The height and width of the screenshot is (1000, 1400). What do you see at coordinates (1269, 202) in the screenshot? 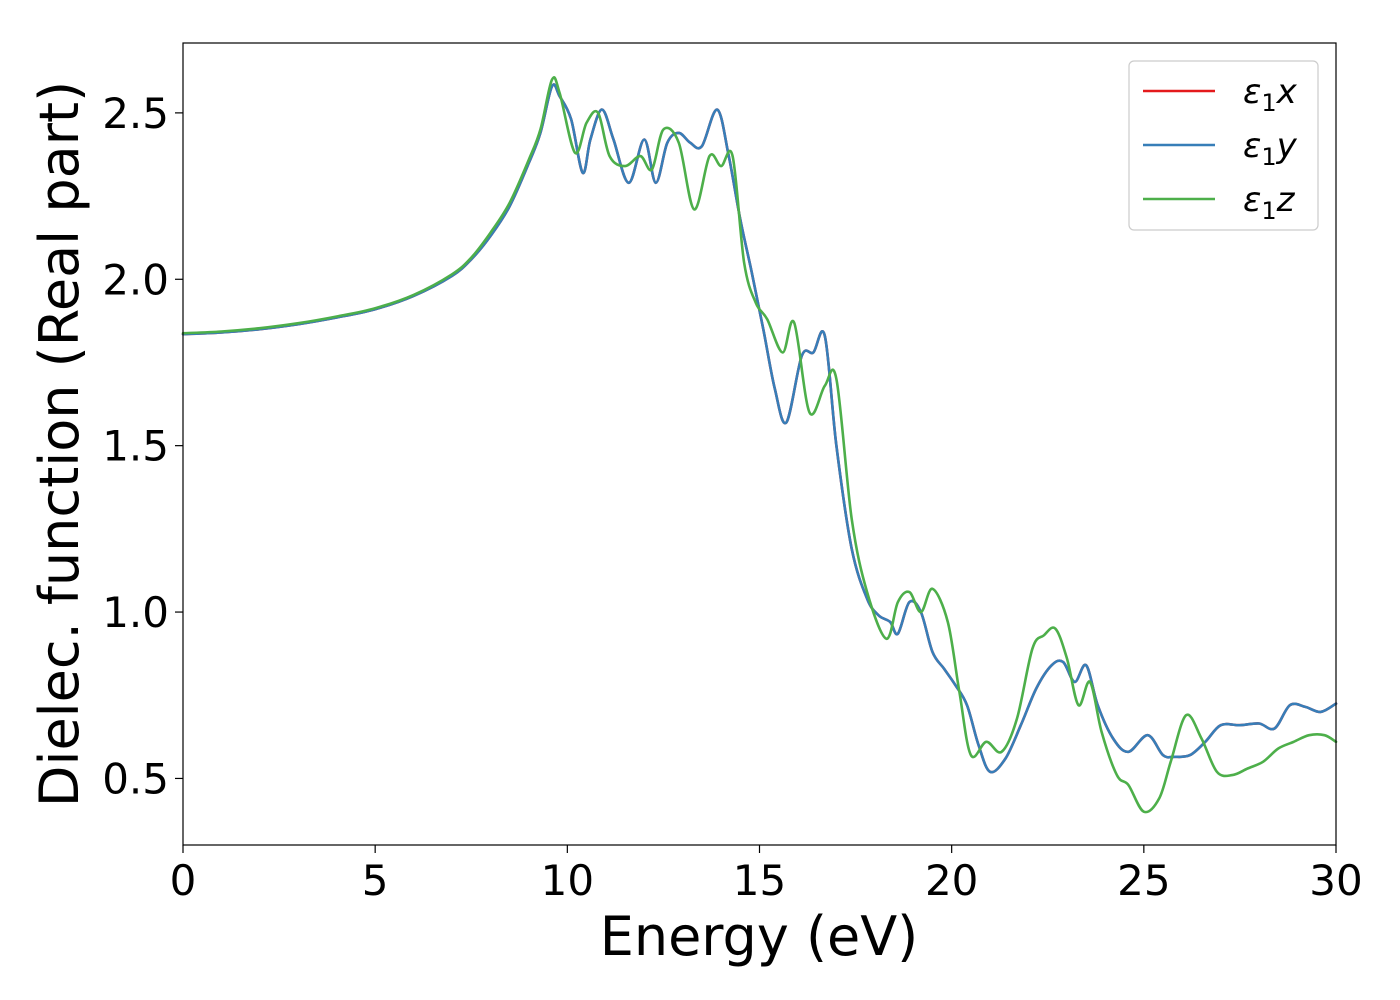
I see `legend-label-z: ε1z` at bounding box center [1269, 202].